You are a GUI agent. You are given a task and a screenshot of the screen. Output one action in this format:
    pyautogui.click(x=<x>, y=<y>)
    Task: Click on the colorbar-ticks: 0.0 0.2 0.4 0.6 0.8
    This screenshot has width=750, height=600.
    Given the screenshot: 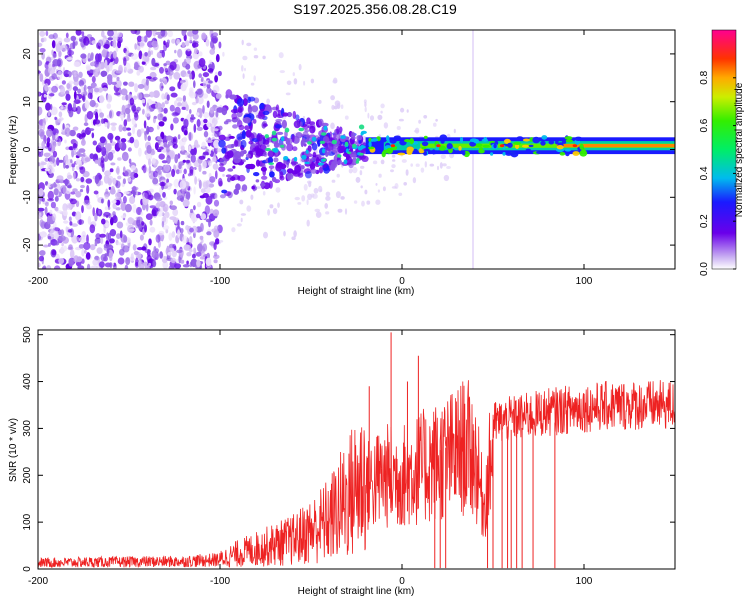 What is the action you would take?
    pyautogui.click(x=717, y=173)
    